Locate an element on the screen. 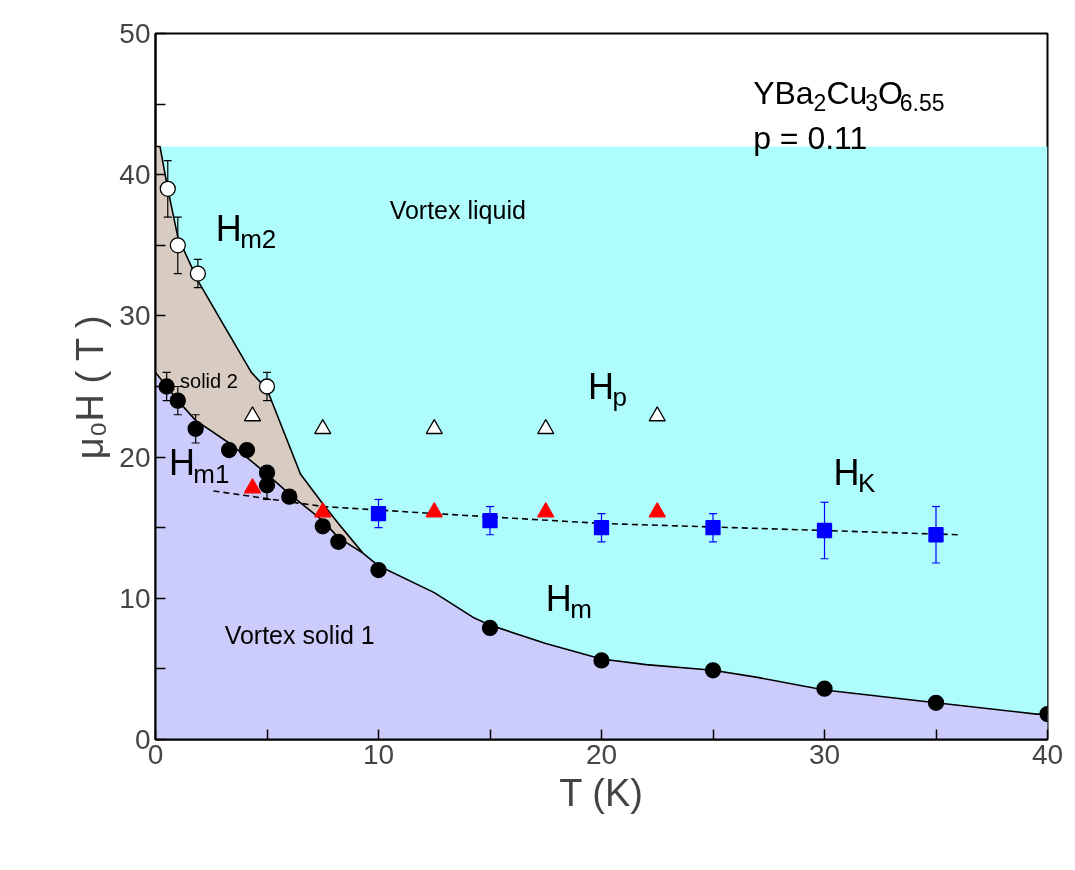 This screenshot has height=870, width=1075. x-tick-label: 10 is located at coordinates (378, 754).